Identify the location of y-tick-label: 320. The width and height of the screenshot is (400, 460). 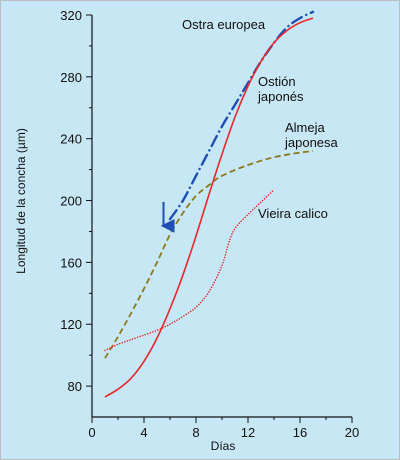
(71, 15).